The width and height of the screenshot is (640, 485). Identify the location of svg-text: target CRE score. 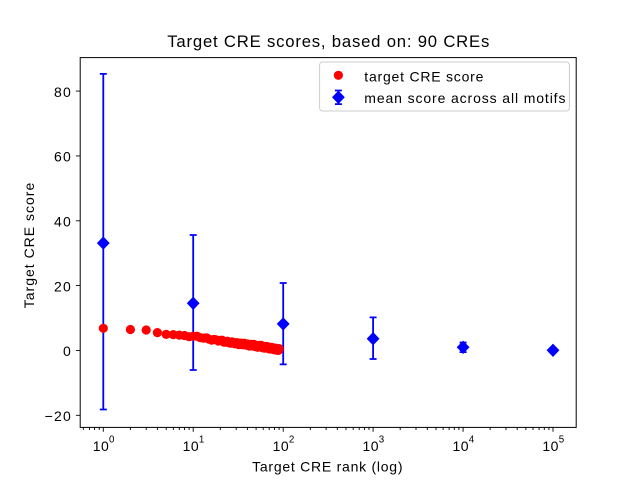
(424, 77).